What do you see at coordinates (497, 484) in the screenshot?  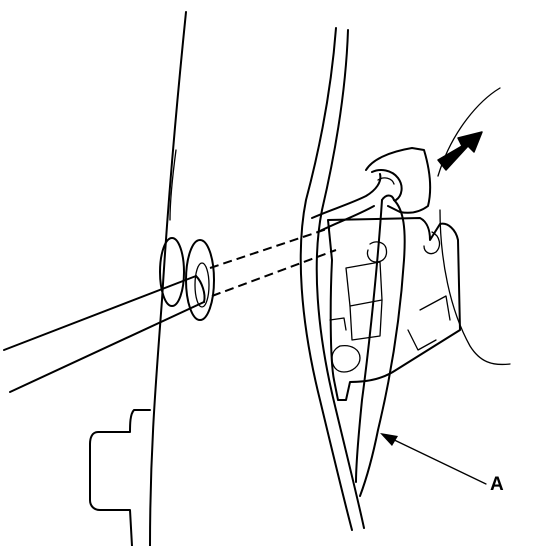 I see `callout-a-label: A` at bounding box center [497, 484].